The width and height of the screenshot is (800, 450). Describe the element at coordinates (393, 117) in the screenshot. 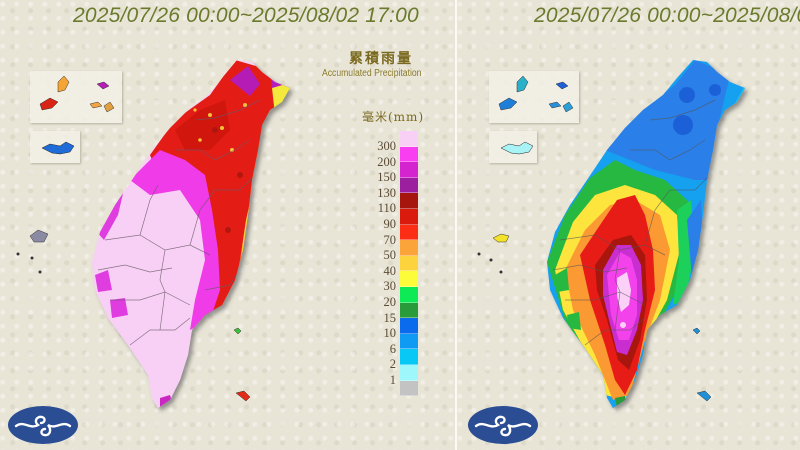

I see `legend-unit: 毫米(mm)` at that location.